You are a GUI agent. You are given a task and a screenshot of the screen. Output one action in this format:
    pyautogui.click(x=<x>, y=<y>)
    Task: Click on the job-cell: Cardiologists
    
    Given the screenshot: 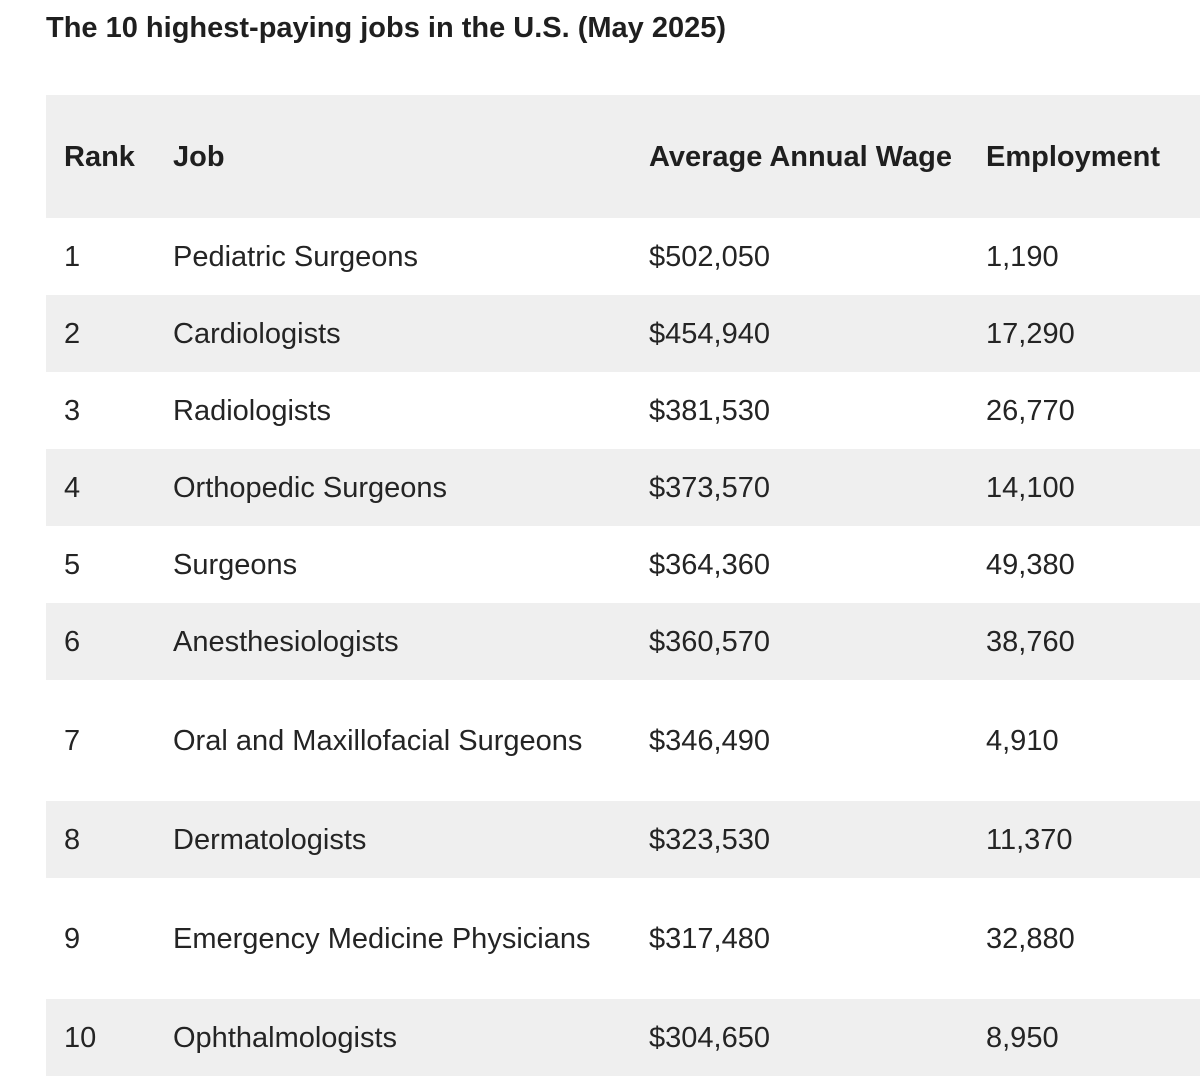 What is the action you would take?
    pyautogui.click(x=257, y=333)
    